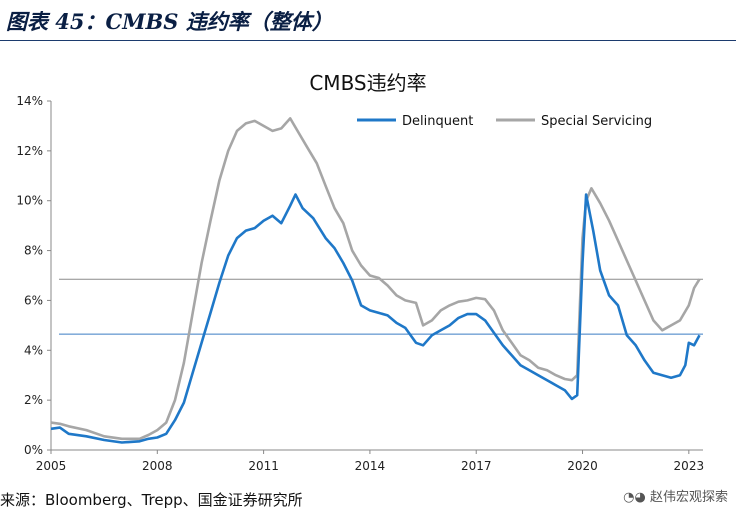 Image resolution: width=736 pixels, height=514 pixels. What do you see at coordinates (29, 201) in the screenshot?
I see `y-tick-label: 10%` at bounding box center [29, 201].